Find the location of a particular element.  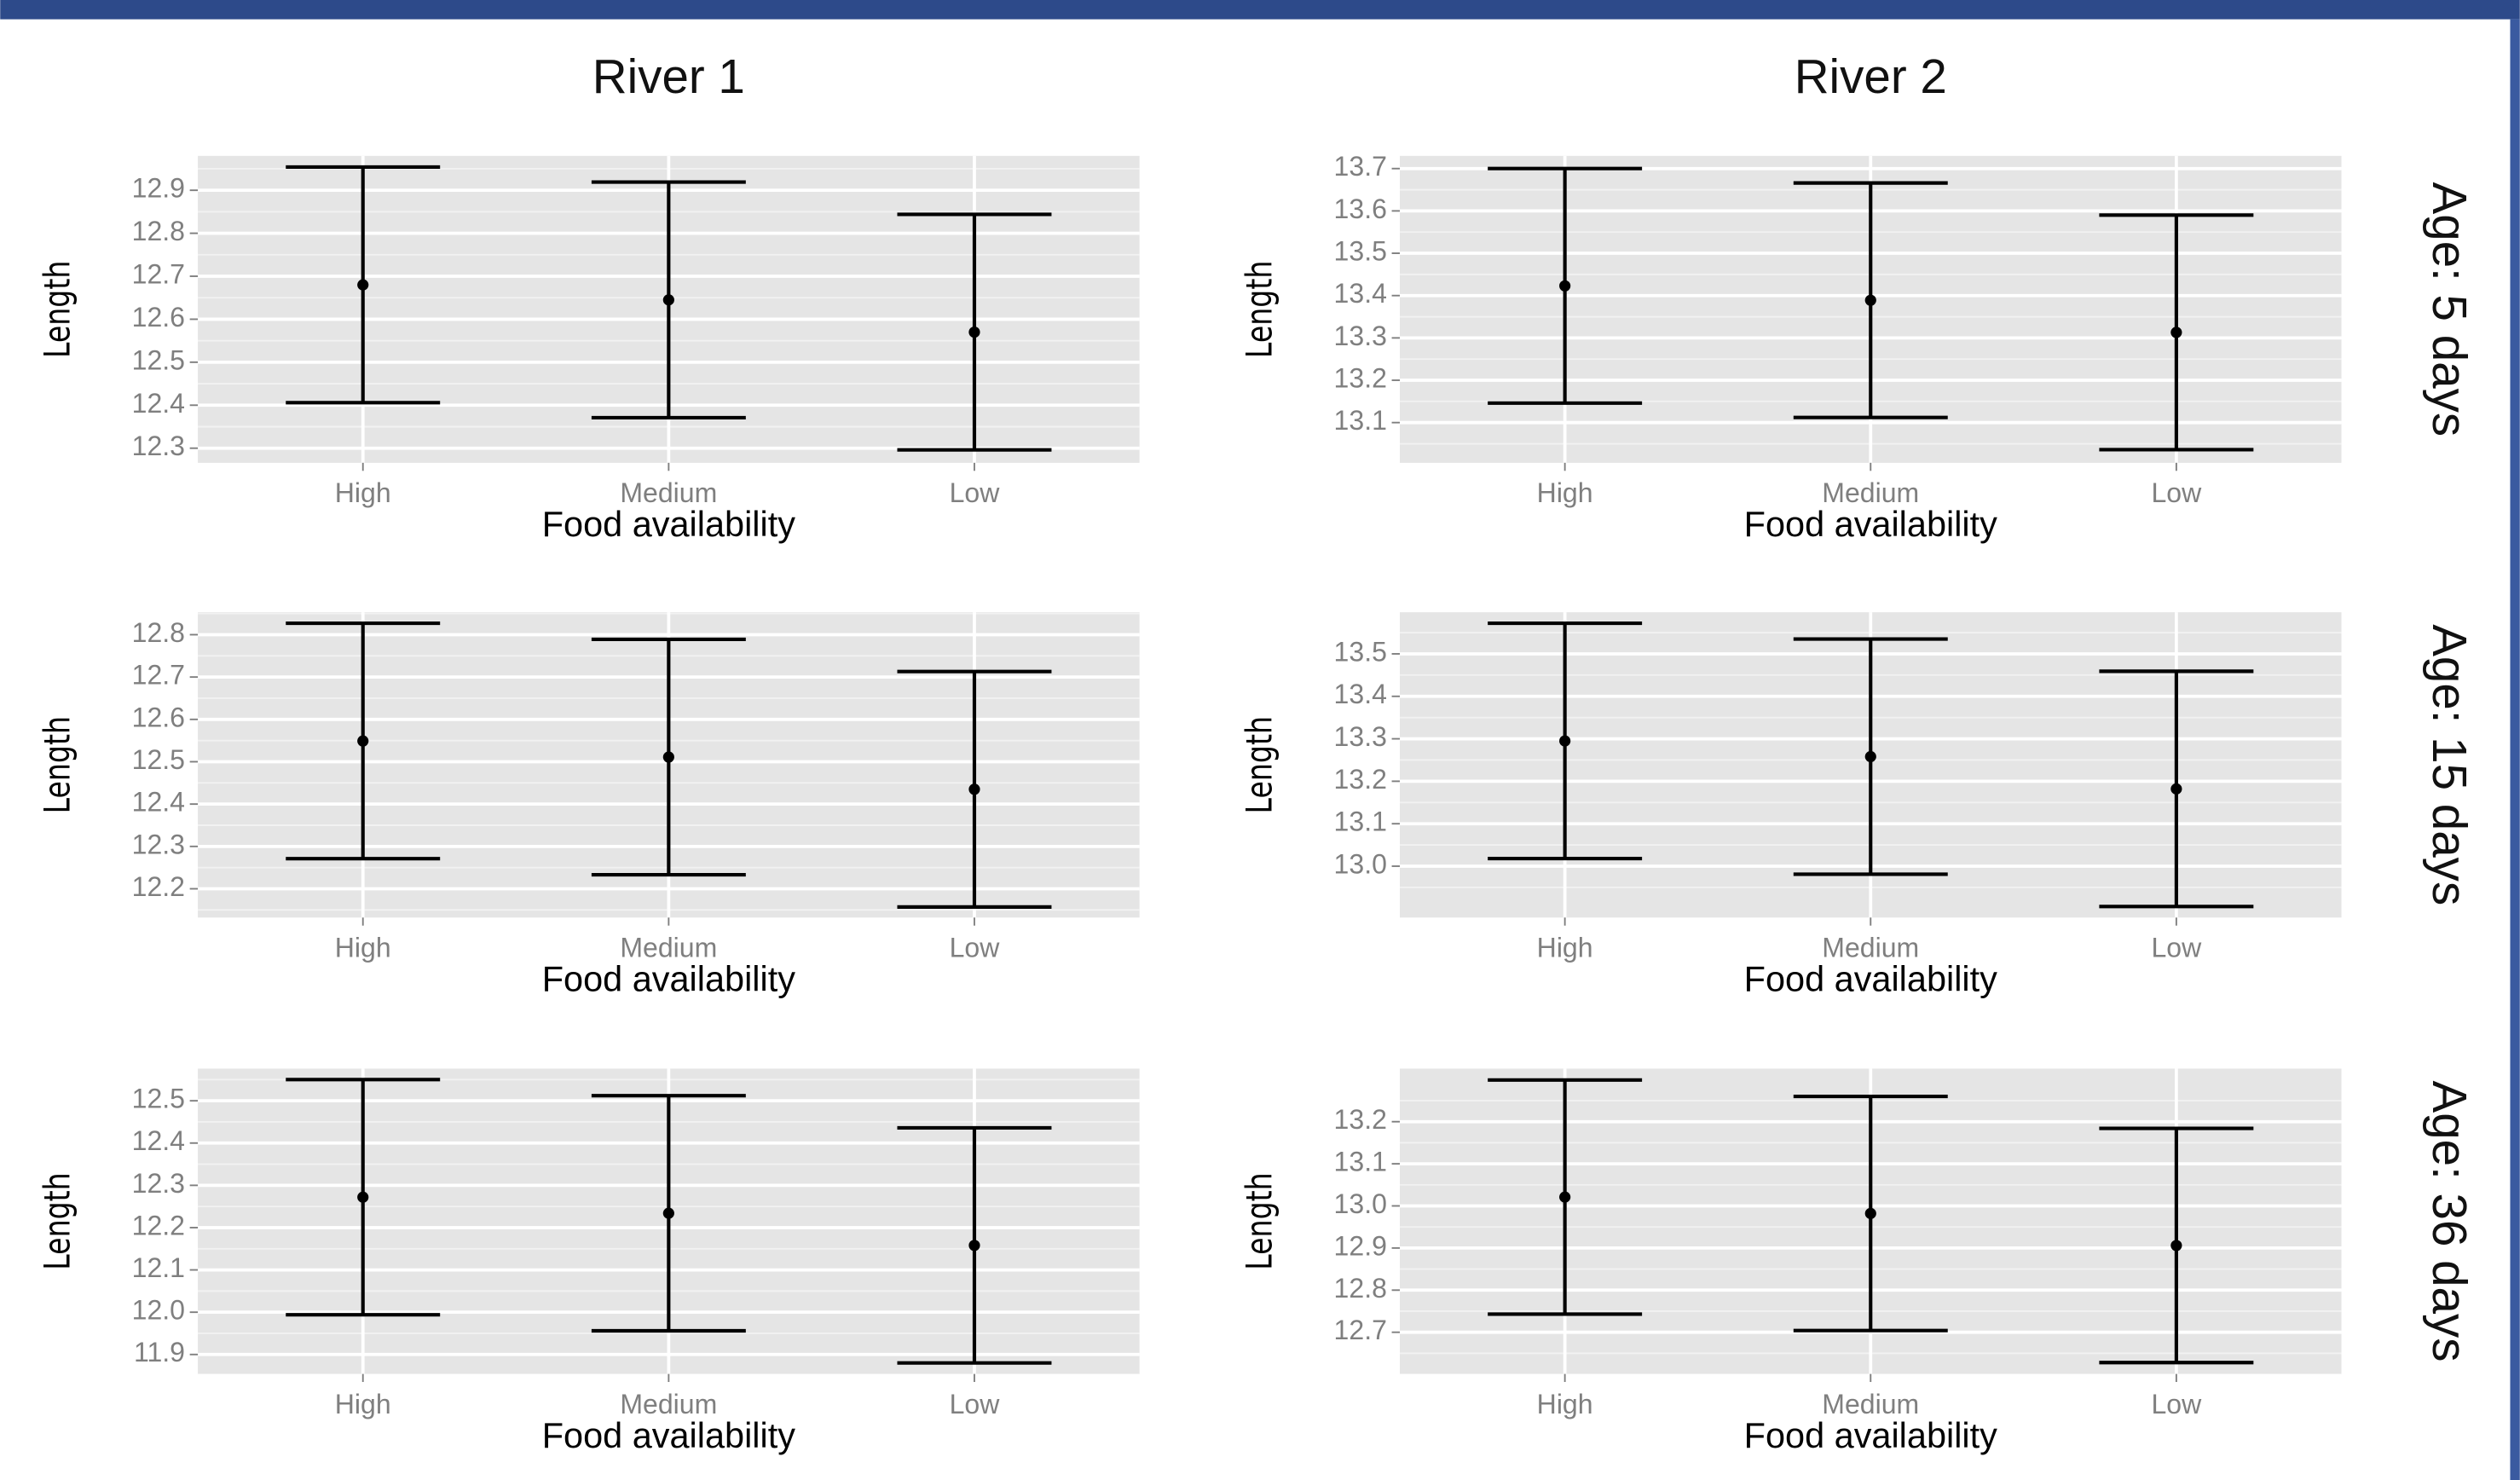

y-tick-label: 11.9 is located at coordinates (159, 1352).